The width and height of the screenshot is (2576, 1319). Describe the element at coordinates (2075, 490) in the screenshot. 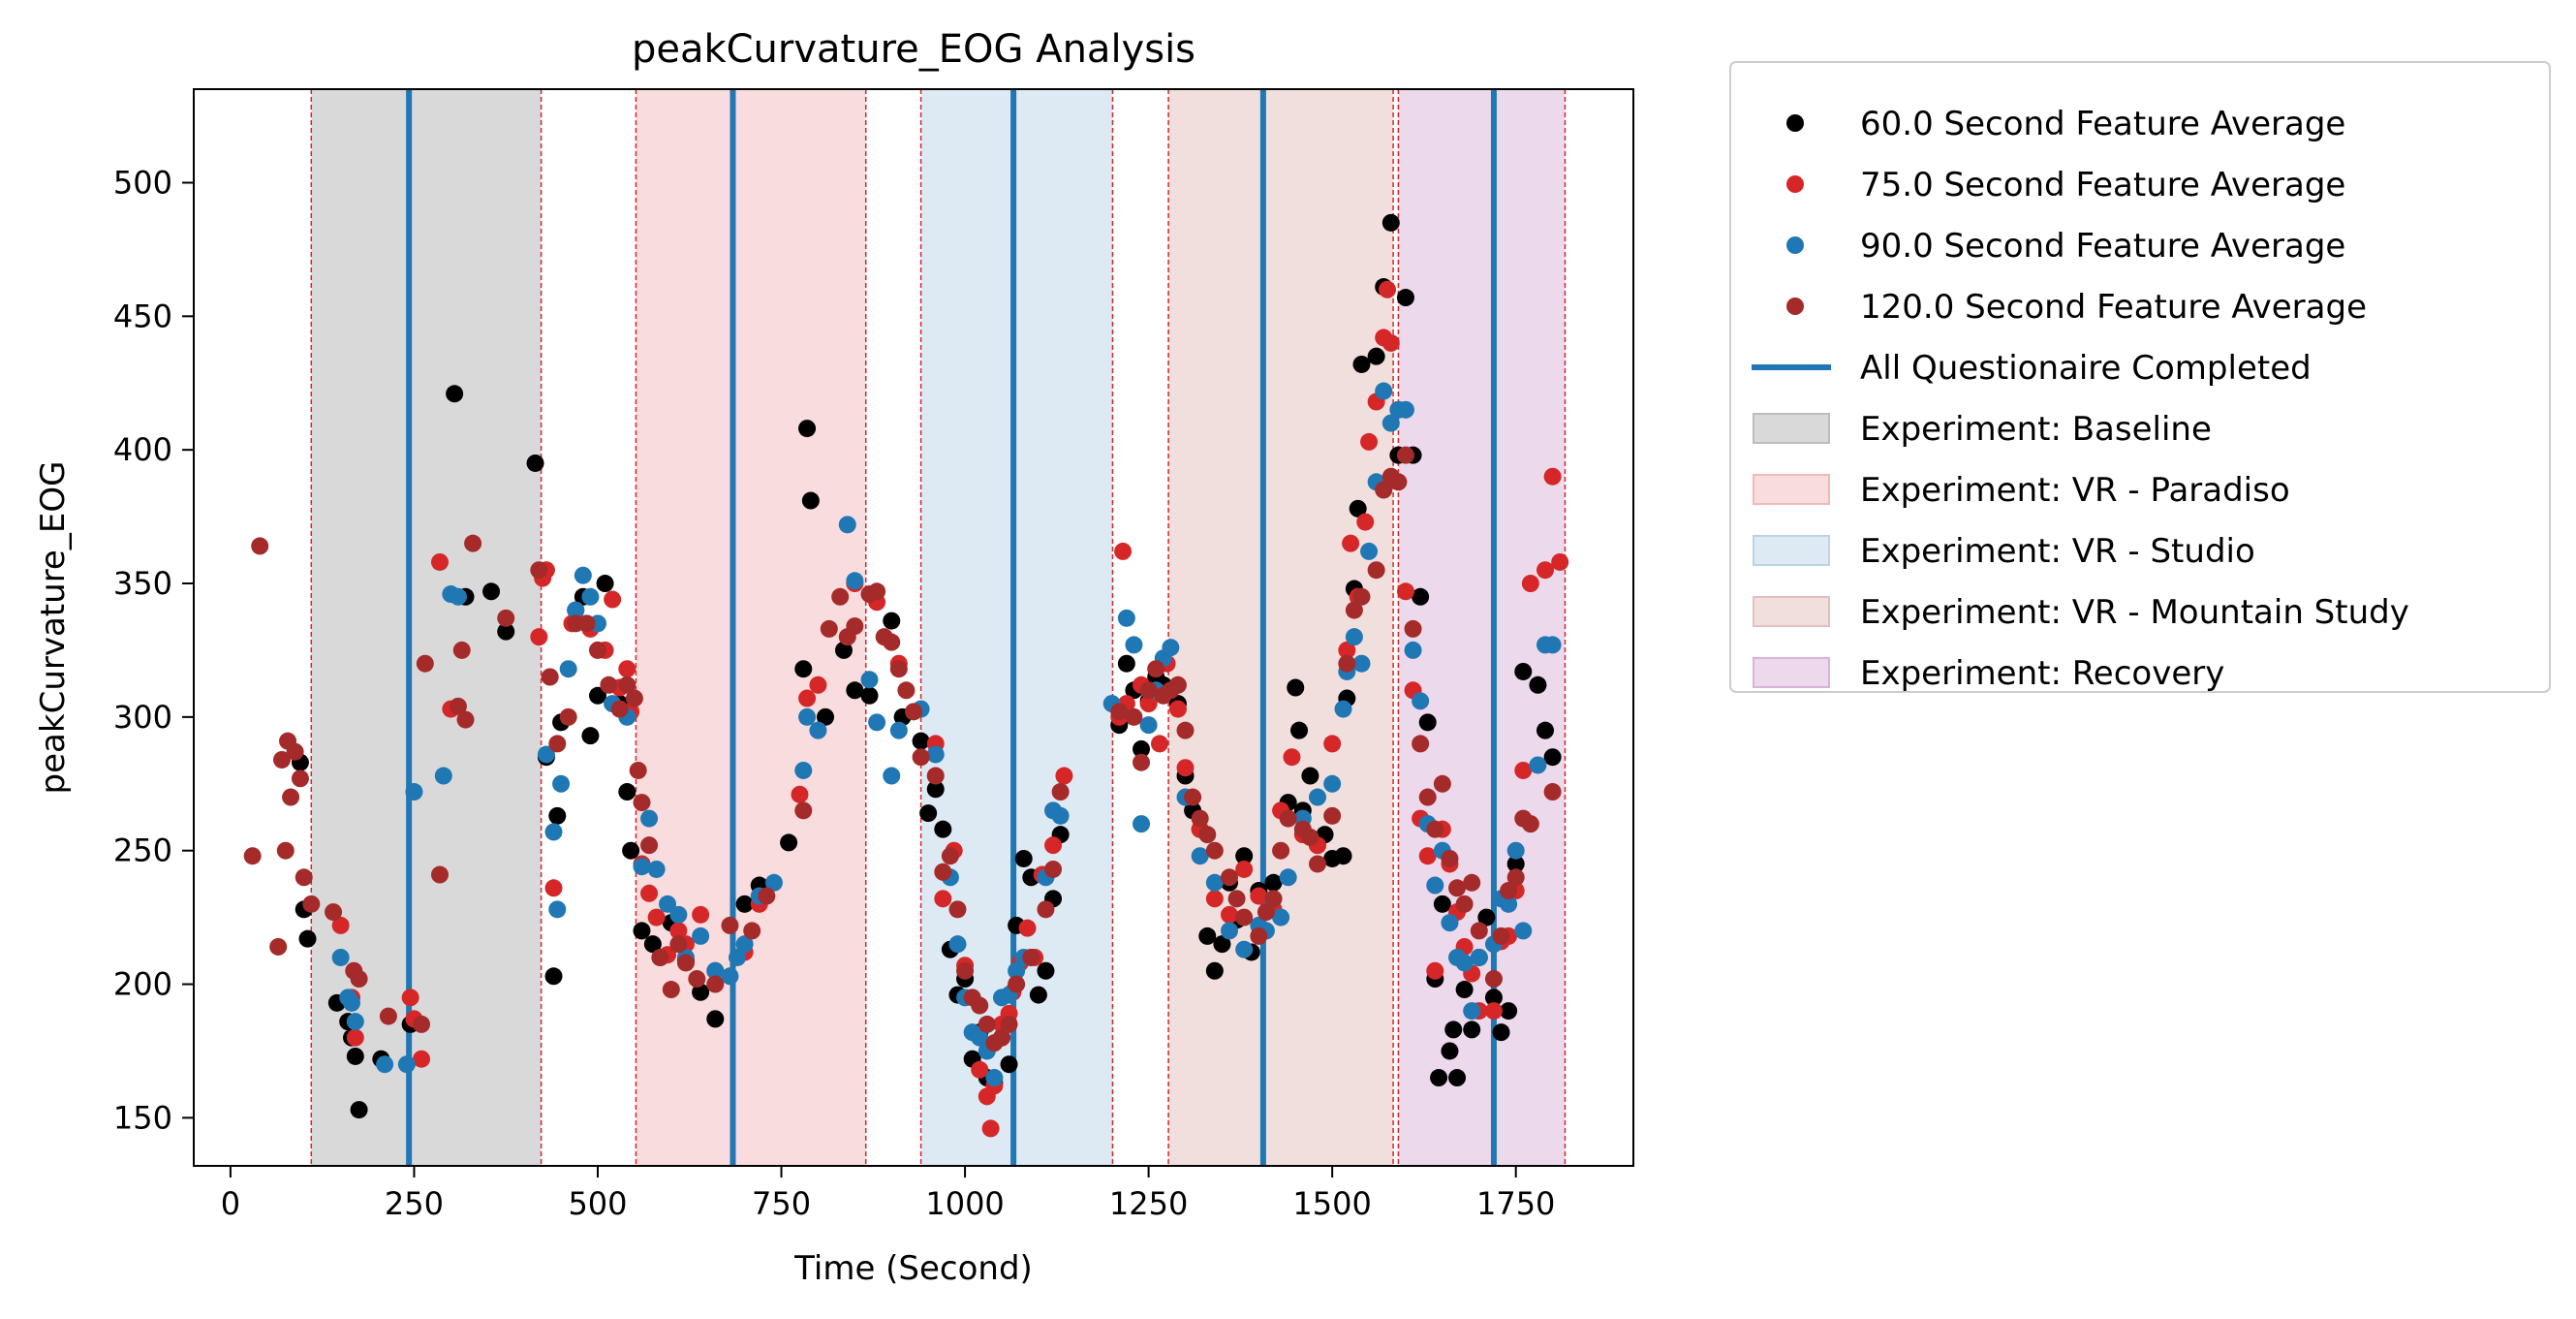

I see `legend-label-6: Experiment: VR - Paradiso` at that location.